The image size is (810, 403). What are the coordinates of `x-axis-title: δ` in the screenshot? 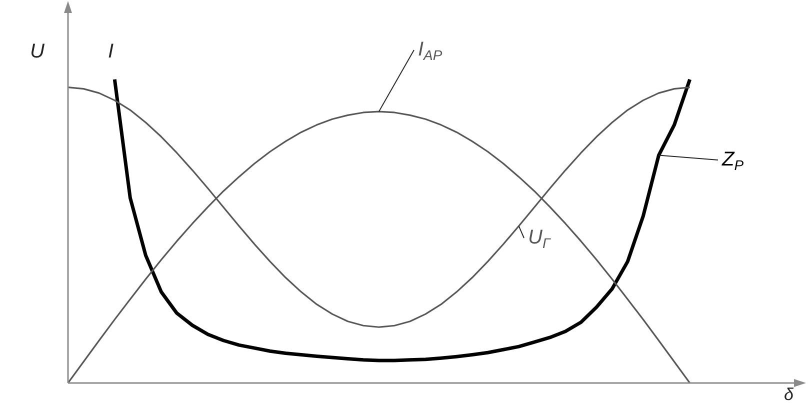 It's located at (789, 394).